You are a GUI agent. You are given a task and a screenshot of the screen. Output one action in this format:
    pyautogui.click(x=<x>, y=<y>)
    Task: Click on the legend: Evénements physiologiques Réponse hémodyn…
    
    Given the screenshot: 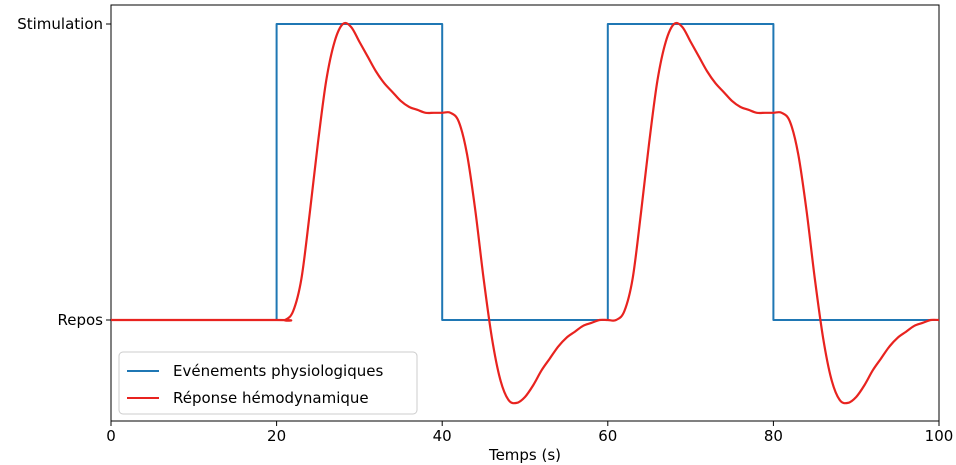 What is the action you would take?
    pyautogui.click(x=268, y=383)
    